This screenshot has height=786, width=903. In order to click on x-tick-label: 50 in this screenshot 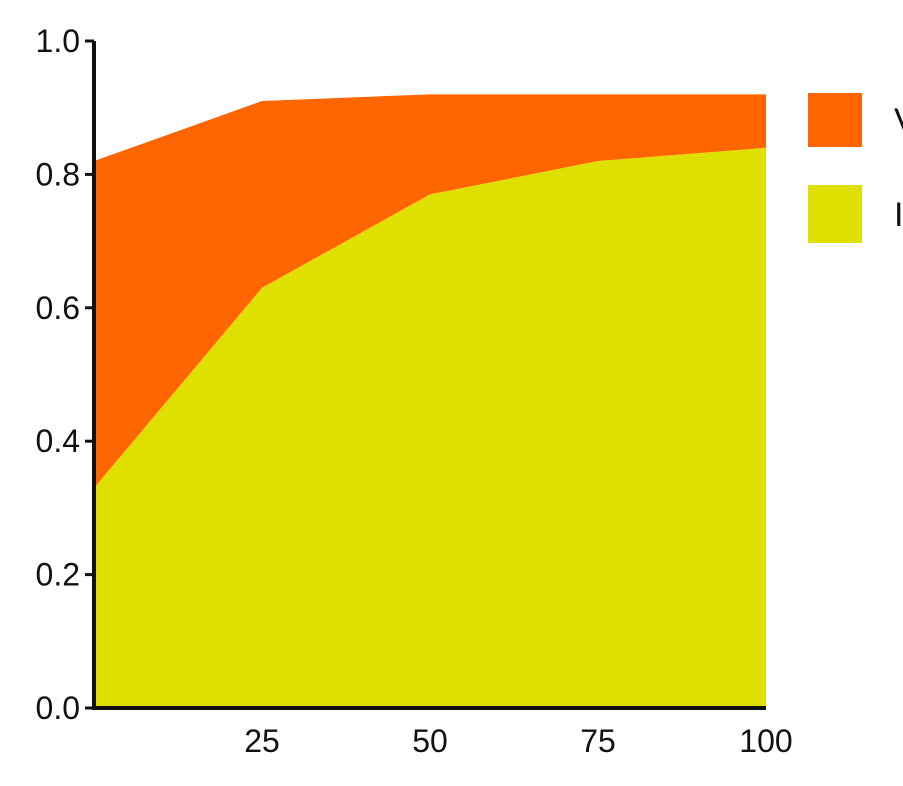, I will do `click(430, 741)`.